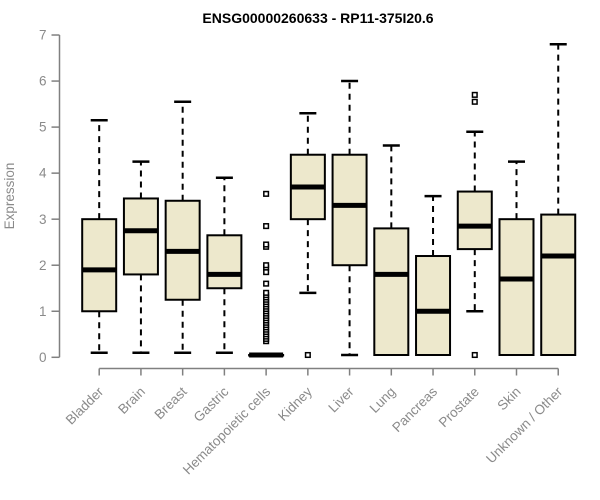 This screenshot has height=500, width=600. What do you see at coordinates (9, 196) in the screenshot?
I see `y-axis-label: Expression` at bounding box center [9, 196].